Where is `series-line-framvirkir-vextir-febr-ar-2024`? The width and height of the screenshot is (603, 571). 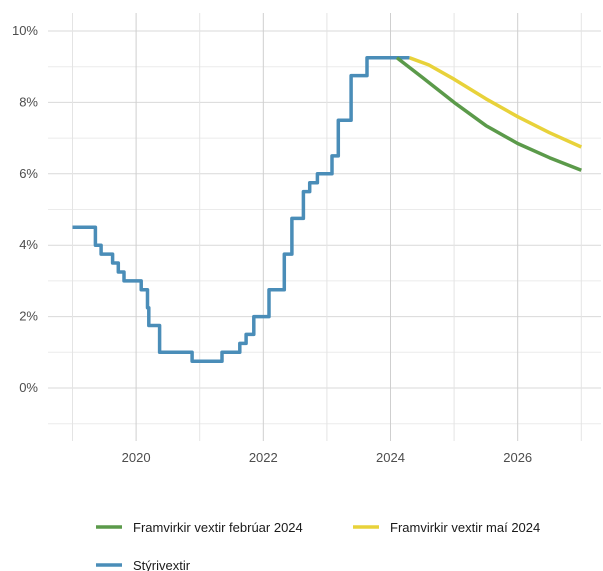 series-line-framvirkir-vextir-febr-ar-2024 is located at coordinates (488, 114).